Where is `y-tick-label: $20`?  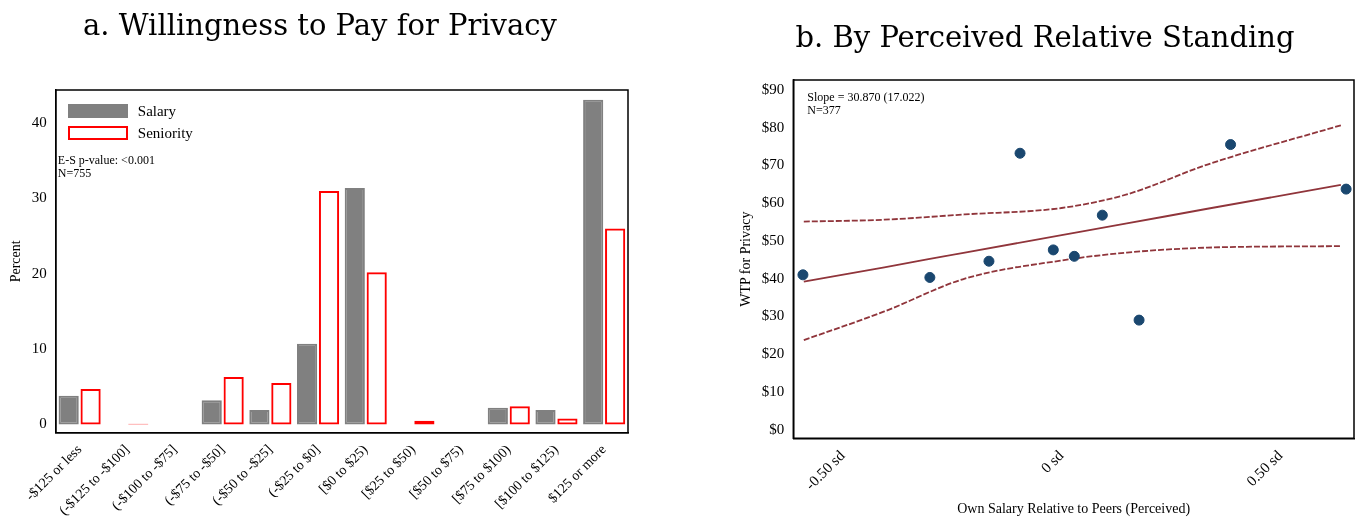 y-tick-label: $20 is located at coordinates (773, 353).